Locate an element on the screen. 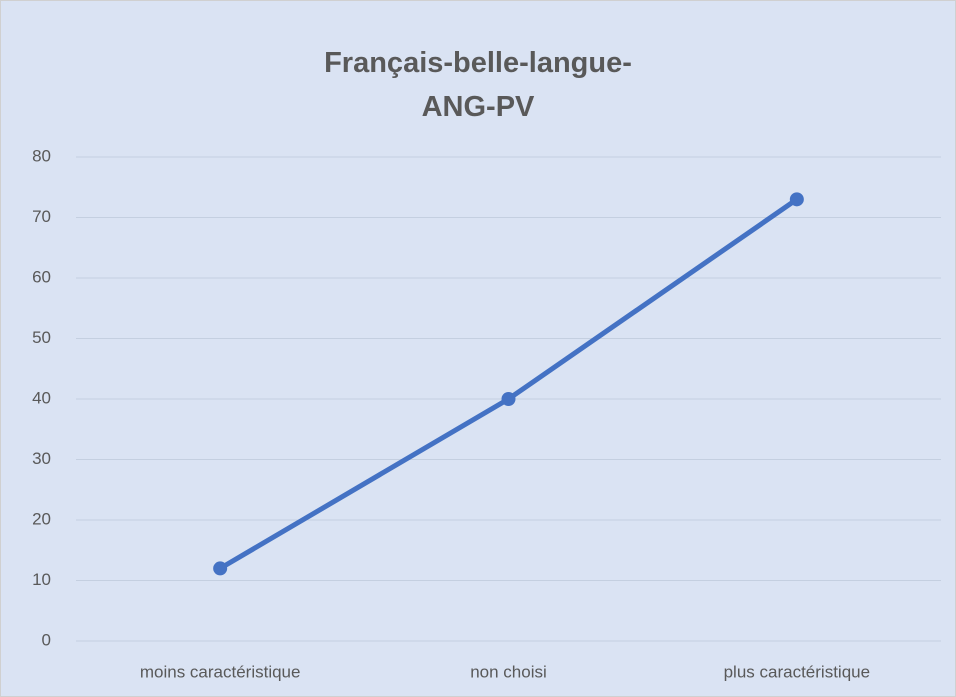 The width and height of the screenshot is (956, 697). y-tick-label: 0 is located at coordinates (46, 639).